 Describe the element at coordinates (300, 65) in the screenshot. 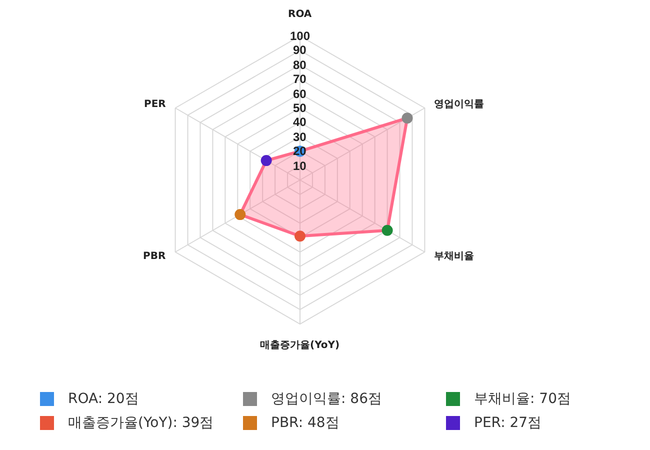

I see `y-tick-label: 80` at that location.